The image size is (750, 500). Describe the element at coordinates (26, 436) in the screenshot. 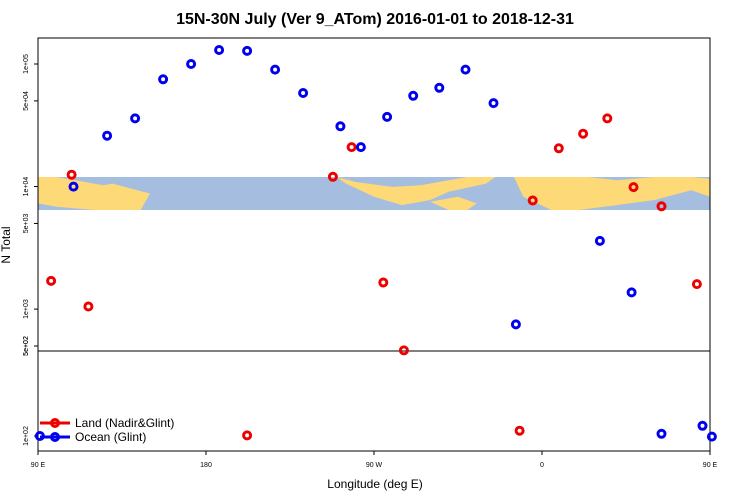

I see `y-tick-label: 1e+02` at that location.